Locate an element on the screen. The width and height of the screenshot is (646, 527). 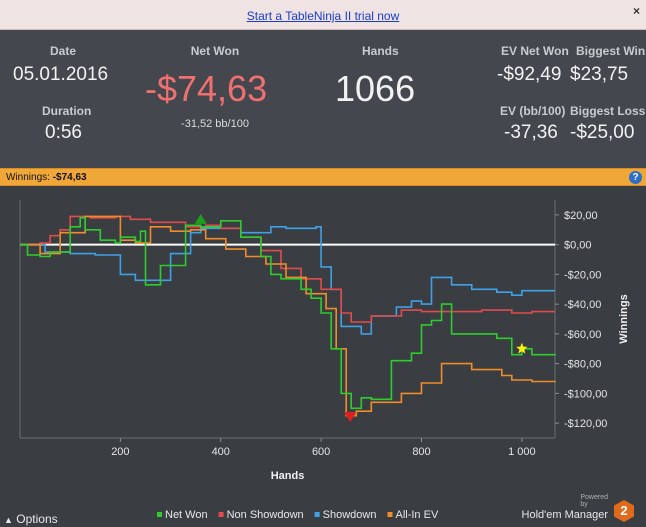
powered-by-text: Powered by is located at coordinates (594, 501).